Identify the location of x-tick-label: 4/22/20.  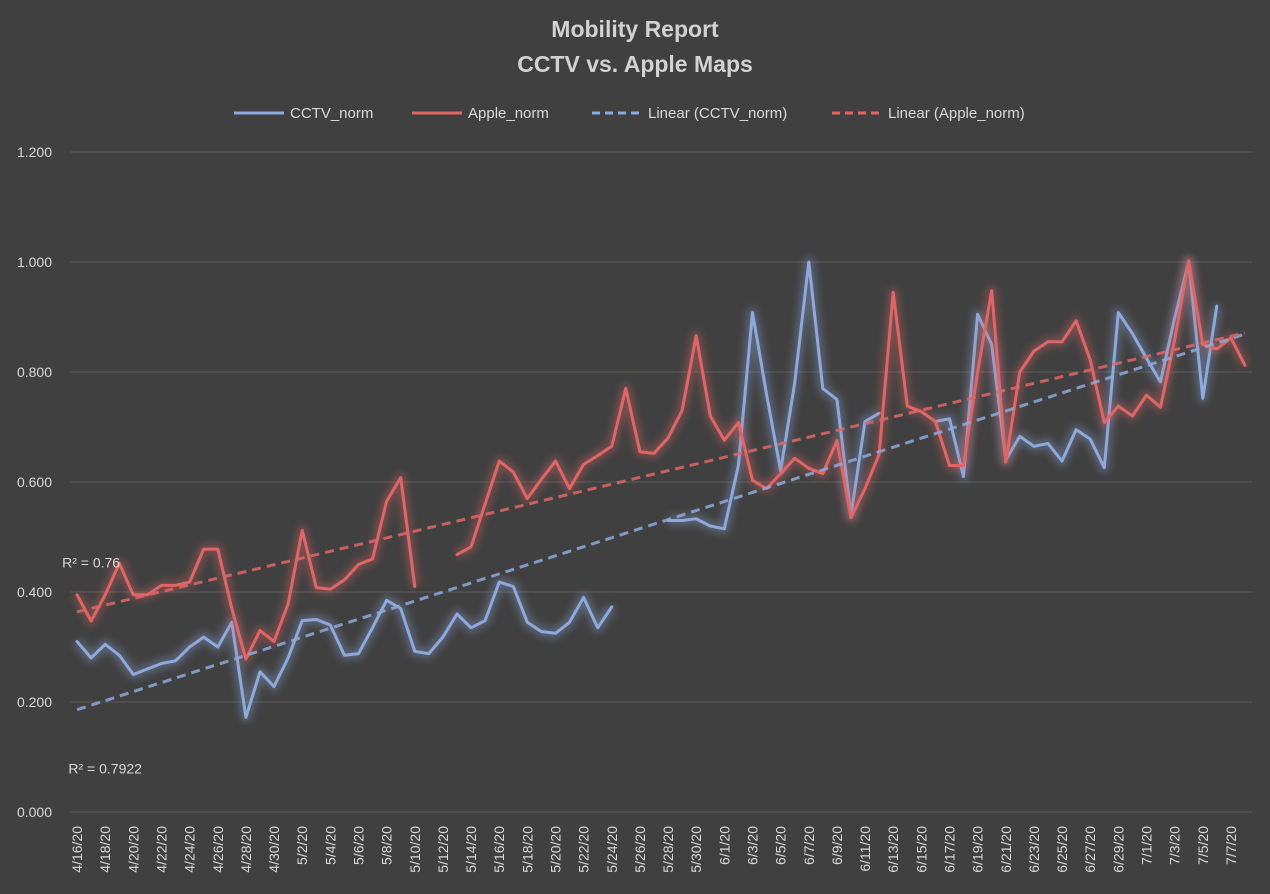
(161, 849).